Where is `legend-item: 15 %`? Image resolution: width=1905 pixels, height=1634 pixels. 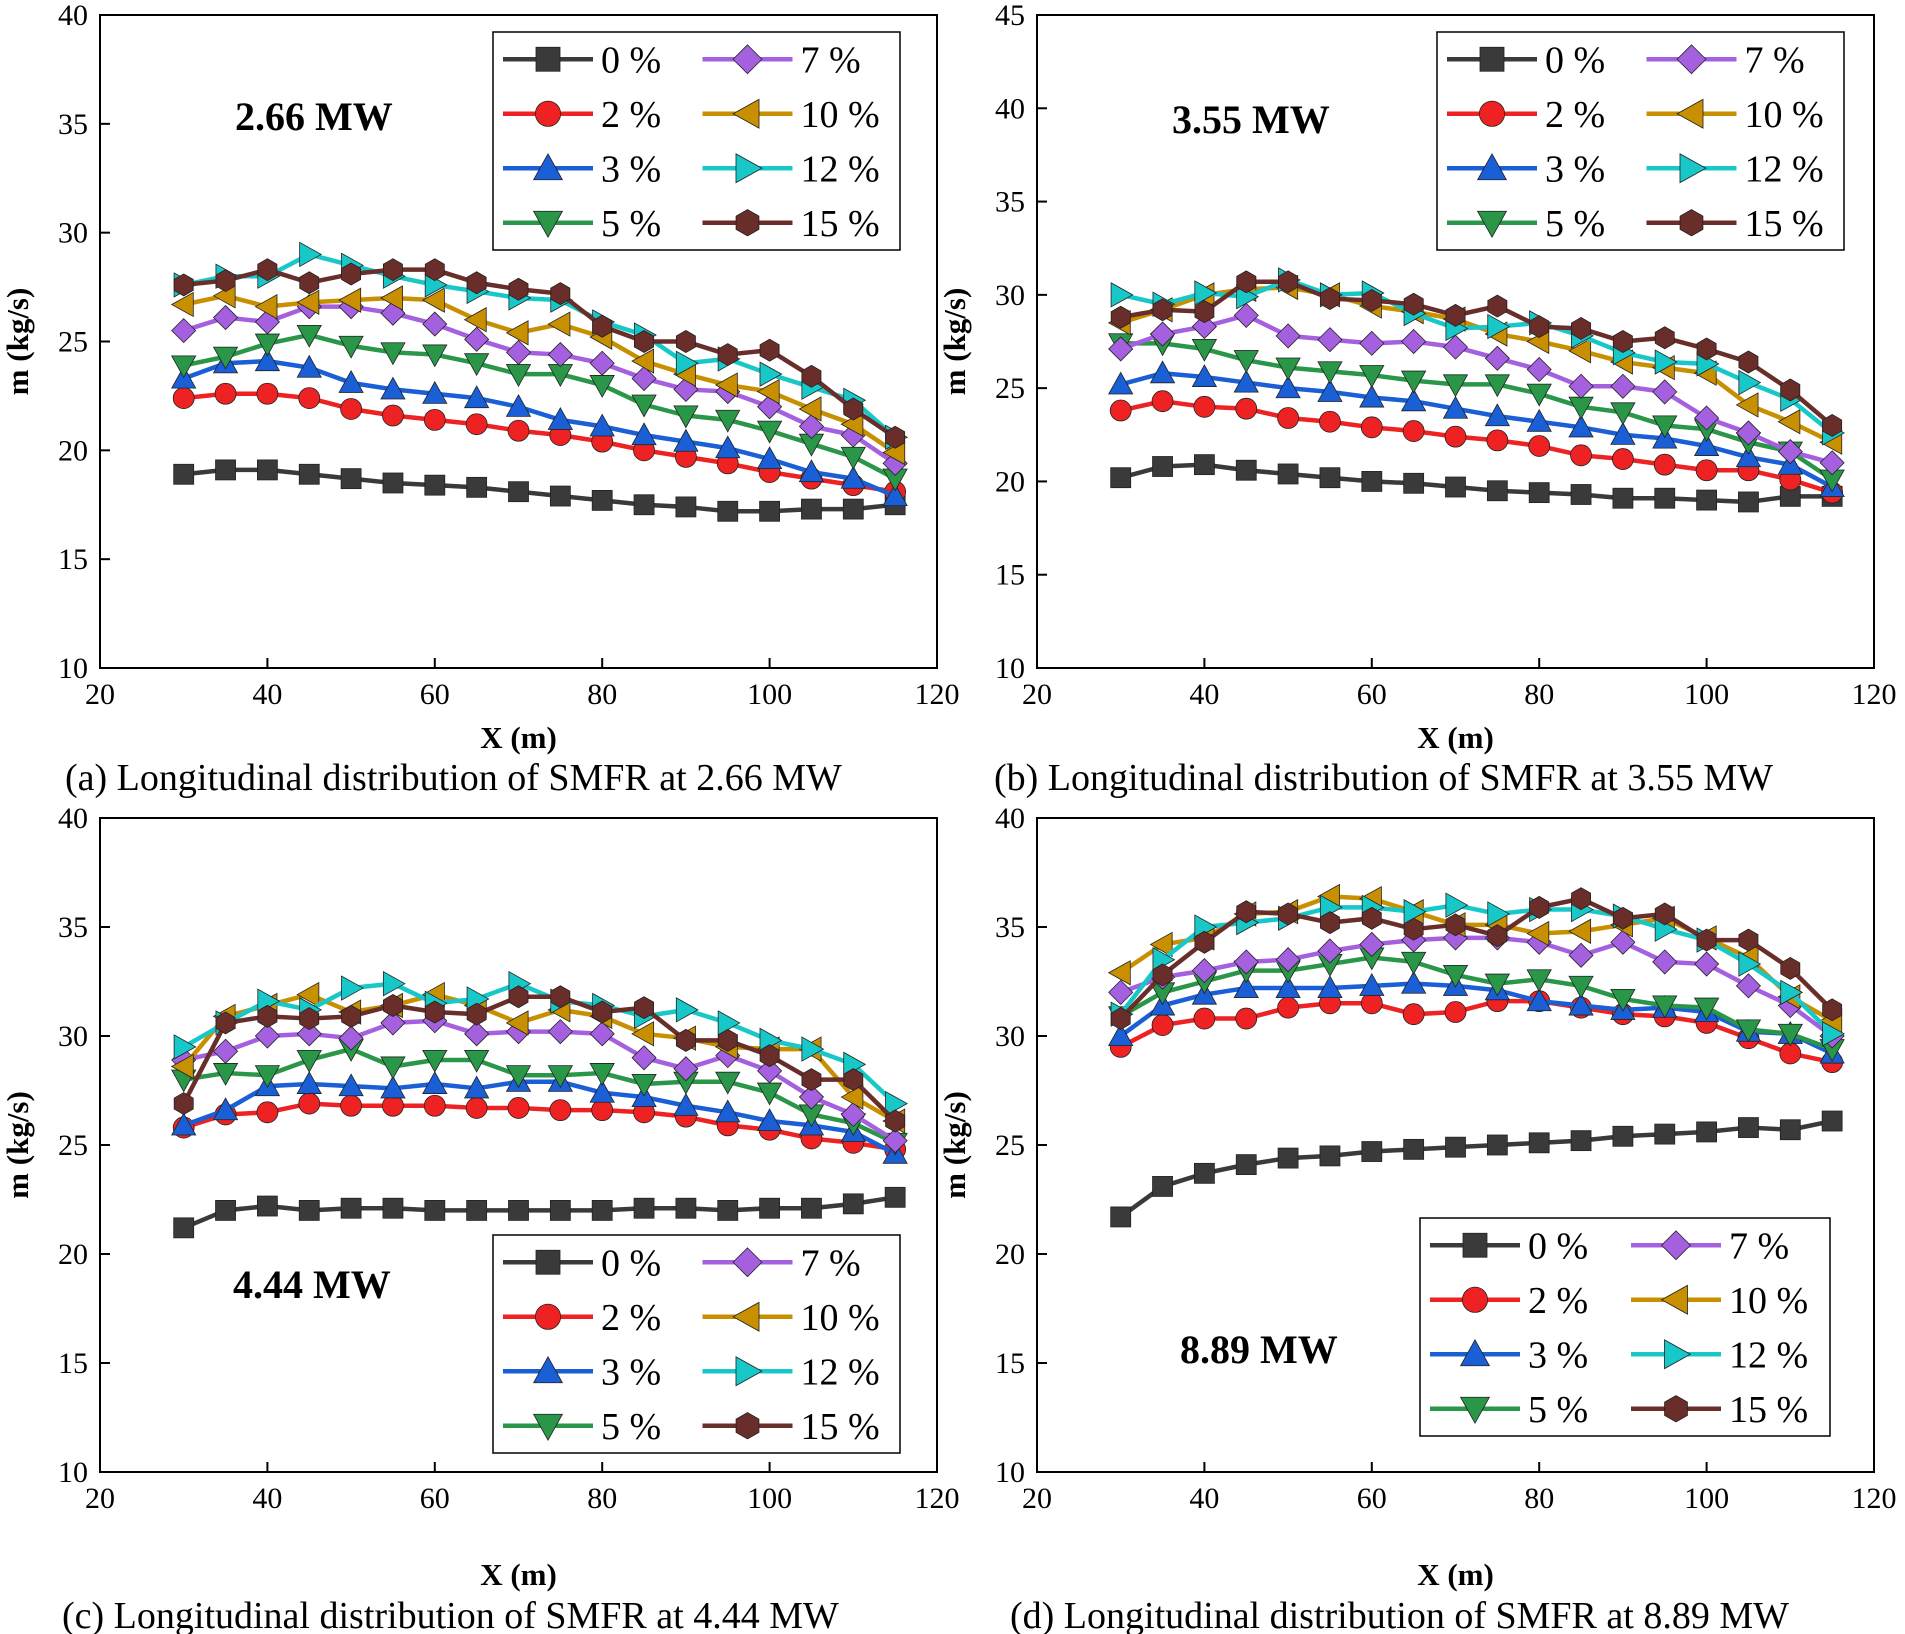
legend-item: 15 % is located at coordinates (1719, 1410).